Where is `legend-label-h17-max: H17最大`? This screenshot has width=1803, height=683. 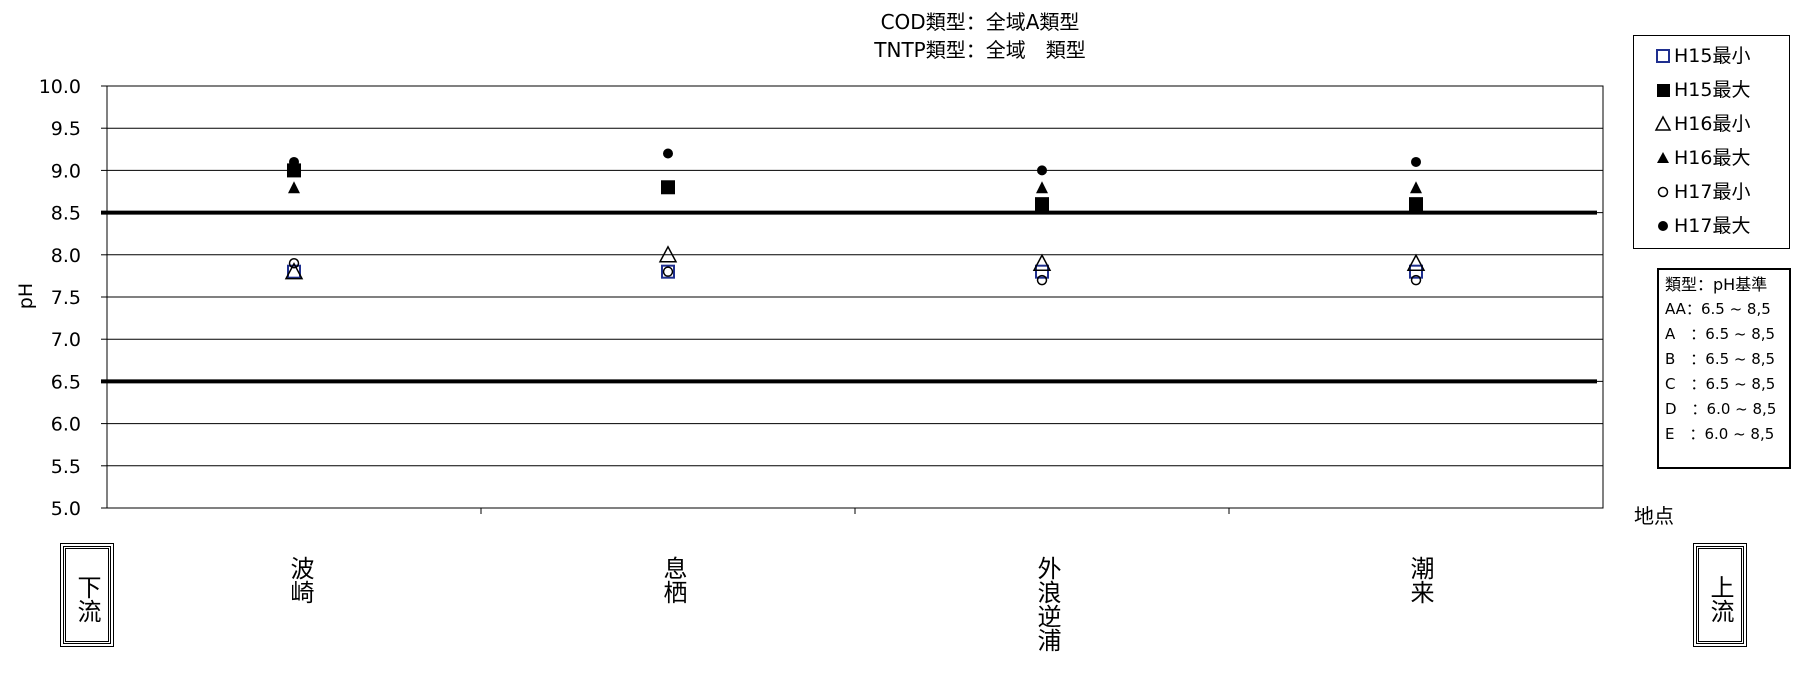
legend-label-h17-max: H17最大 is located at coordinates (1712, 226).